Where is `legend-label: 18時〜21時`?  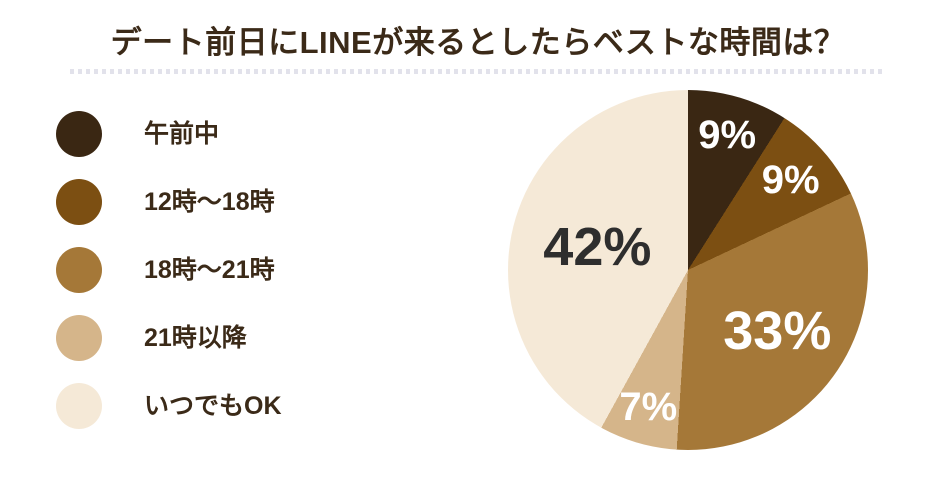
legend-label: 18時〜21時 is located at coordinates (209, 269).